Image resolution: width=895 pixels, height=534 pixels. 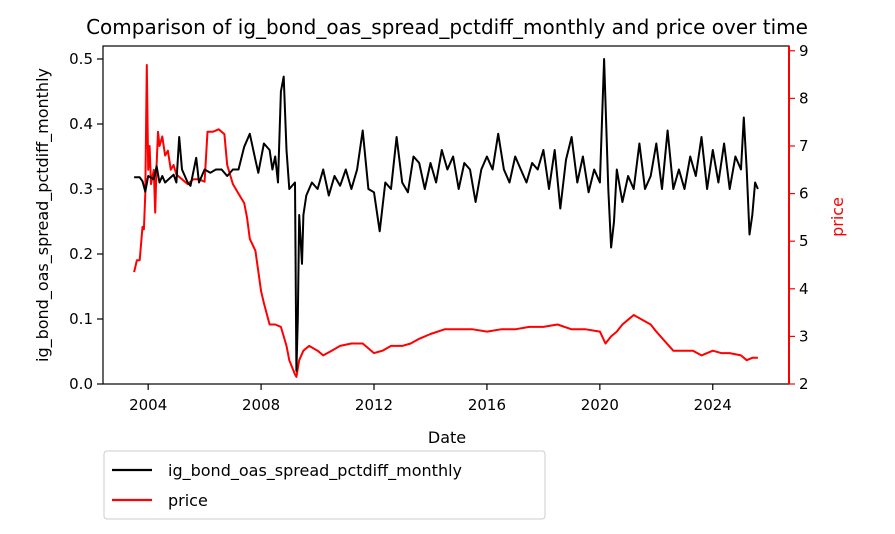 What do you see at coordinates (188, 500) in the screenshot?
I see `legend-label-price: price` at bounding box center [188, 500].